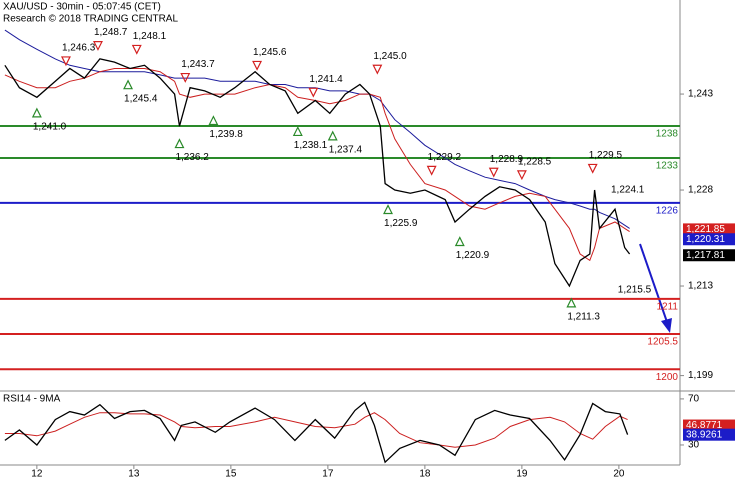  I want to click on price-annotation: 1,243.7, so click(198, 64).